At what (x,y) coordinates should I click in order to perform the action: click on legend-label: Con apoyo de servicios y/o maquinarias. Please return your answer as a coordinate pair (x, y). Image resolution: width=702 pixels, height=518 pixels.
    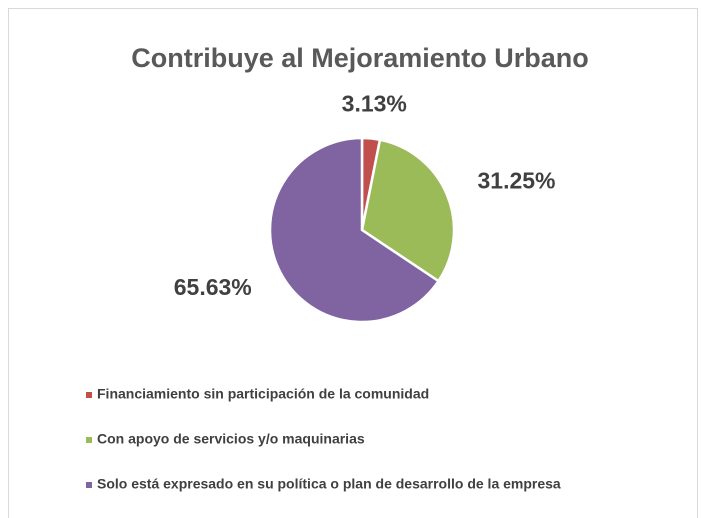
    Looking at the image, I should click on (231, 439).